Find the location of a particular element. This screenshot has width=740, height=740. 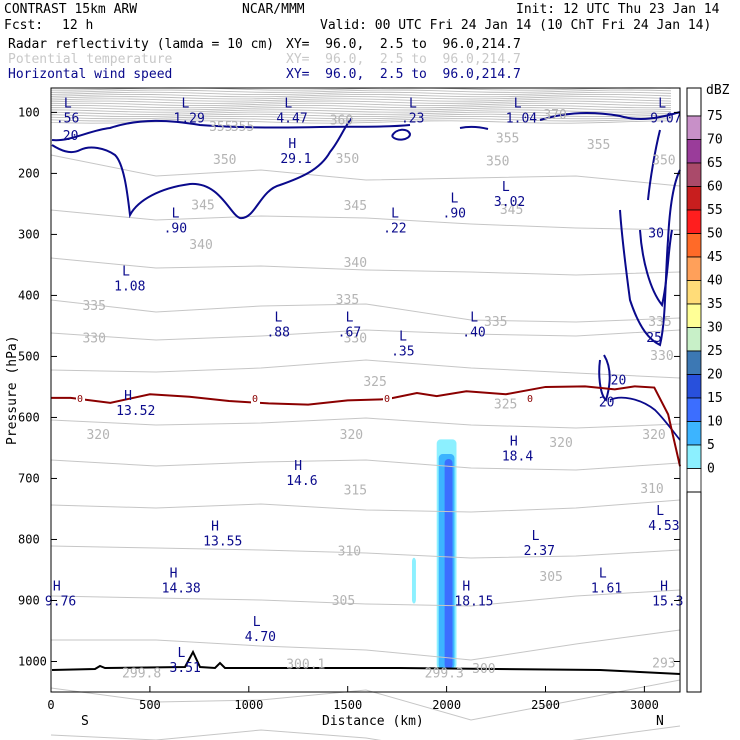

field-name-theta: Potential temperature is located at coordinates (90, 59).